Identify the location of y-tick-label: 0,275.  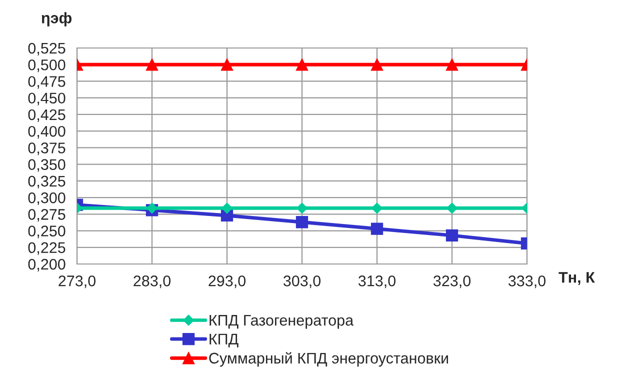
(47, 215).